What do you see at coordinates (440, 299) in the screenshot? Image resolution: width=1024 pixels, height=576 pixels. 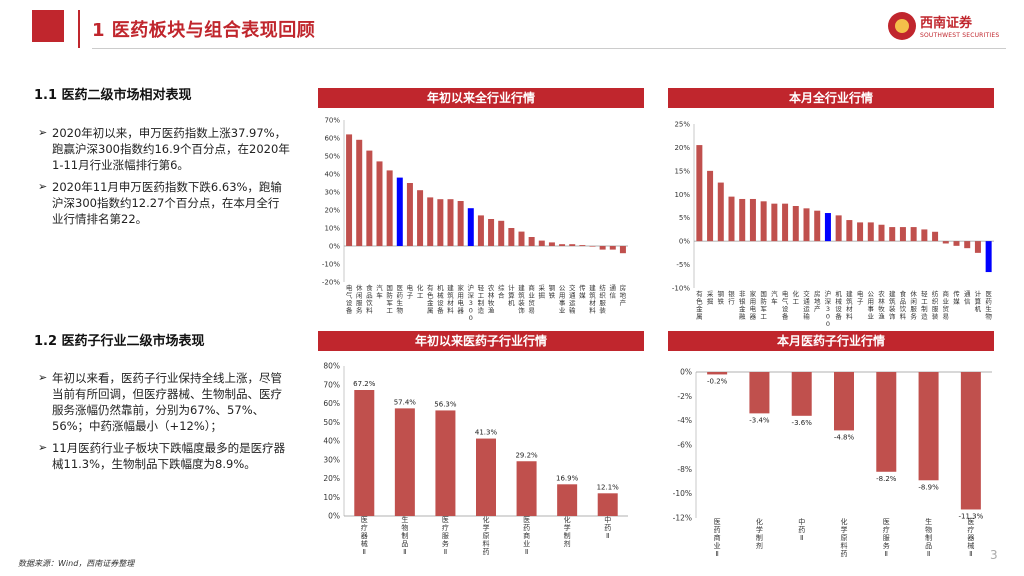 I see `category-label: 机械设备` at bounding box center [440, 299].